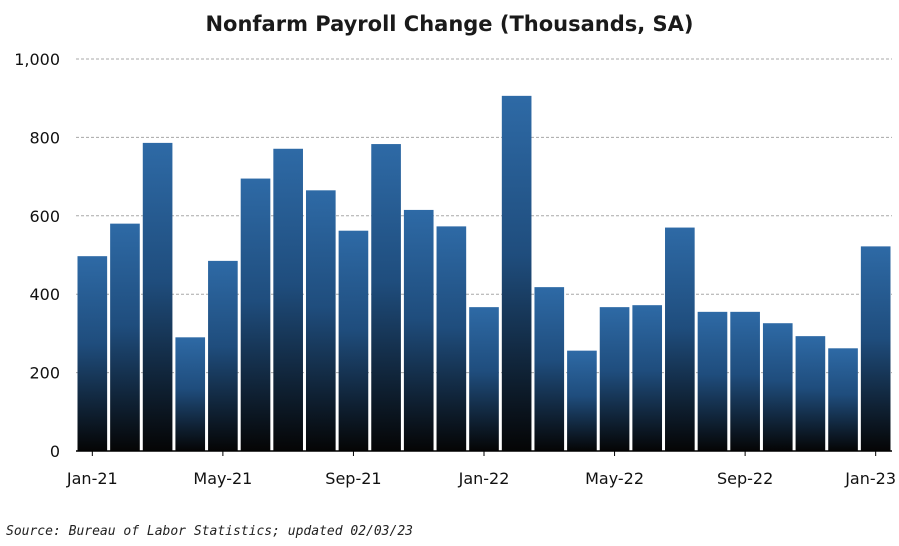 This screenshot has height=546, width=899. What do you see at coordinates (614, 478) in the screenshot?
I see `x-tick-label: May-22` at bounding box center [614, 478].